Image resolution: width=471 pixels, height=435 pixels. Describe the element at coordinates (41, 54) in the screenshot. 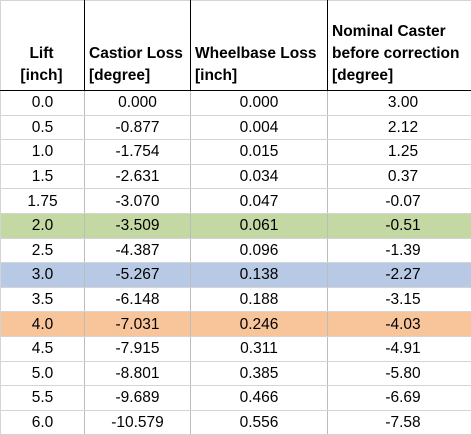

I see `header-title: Lift` at that location.